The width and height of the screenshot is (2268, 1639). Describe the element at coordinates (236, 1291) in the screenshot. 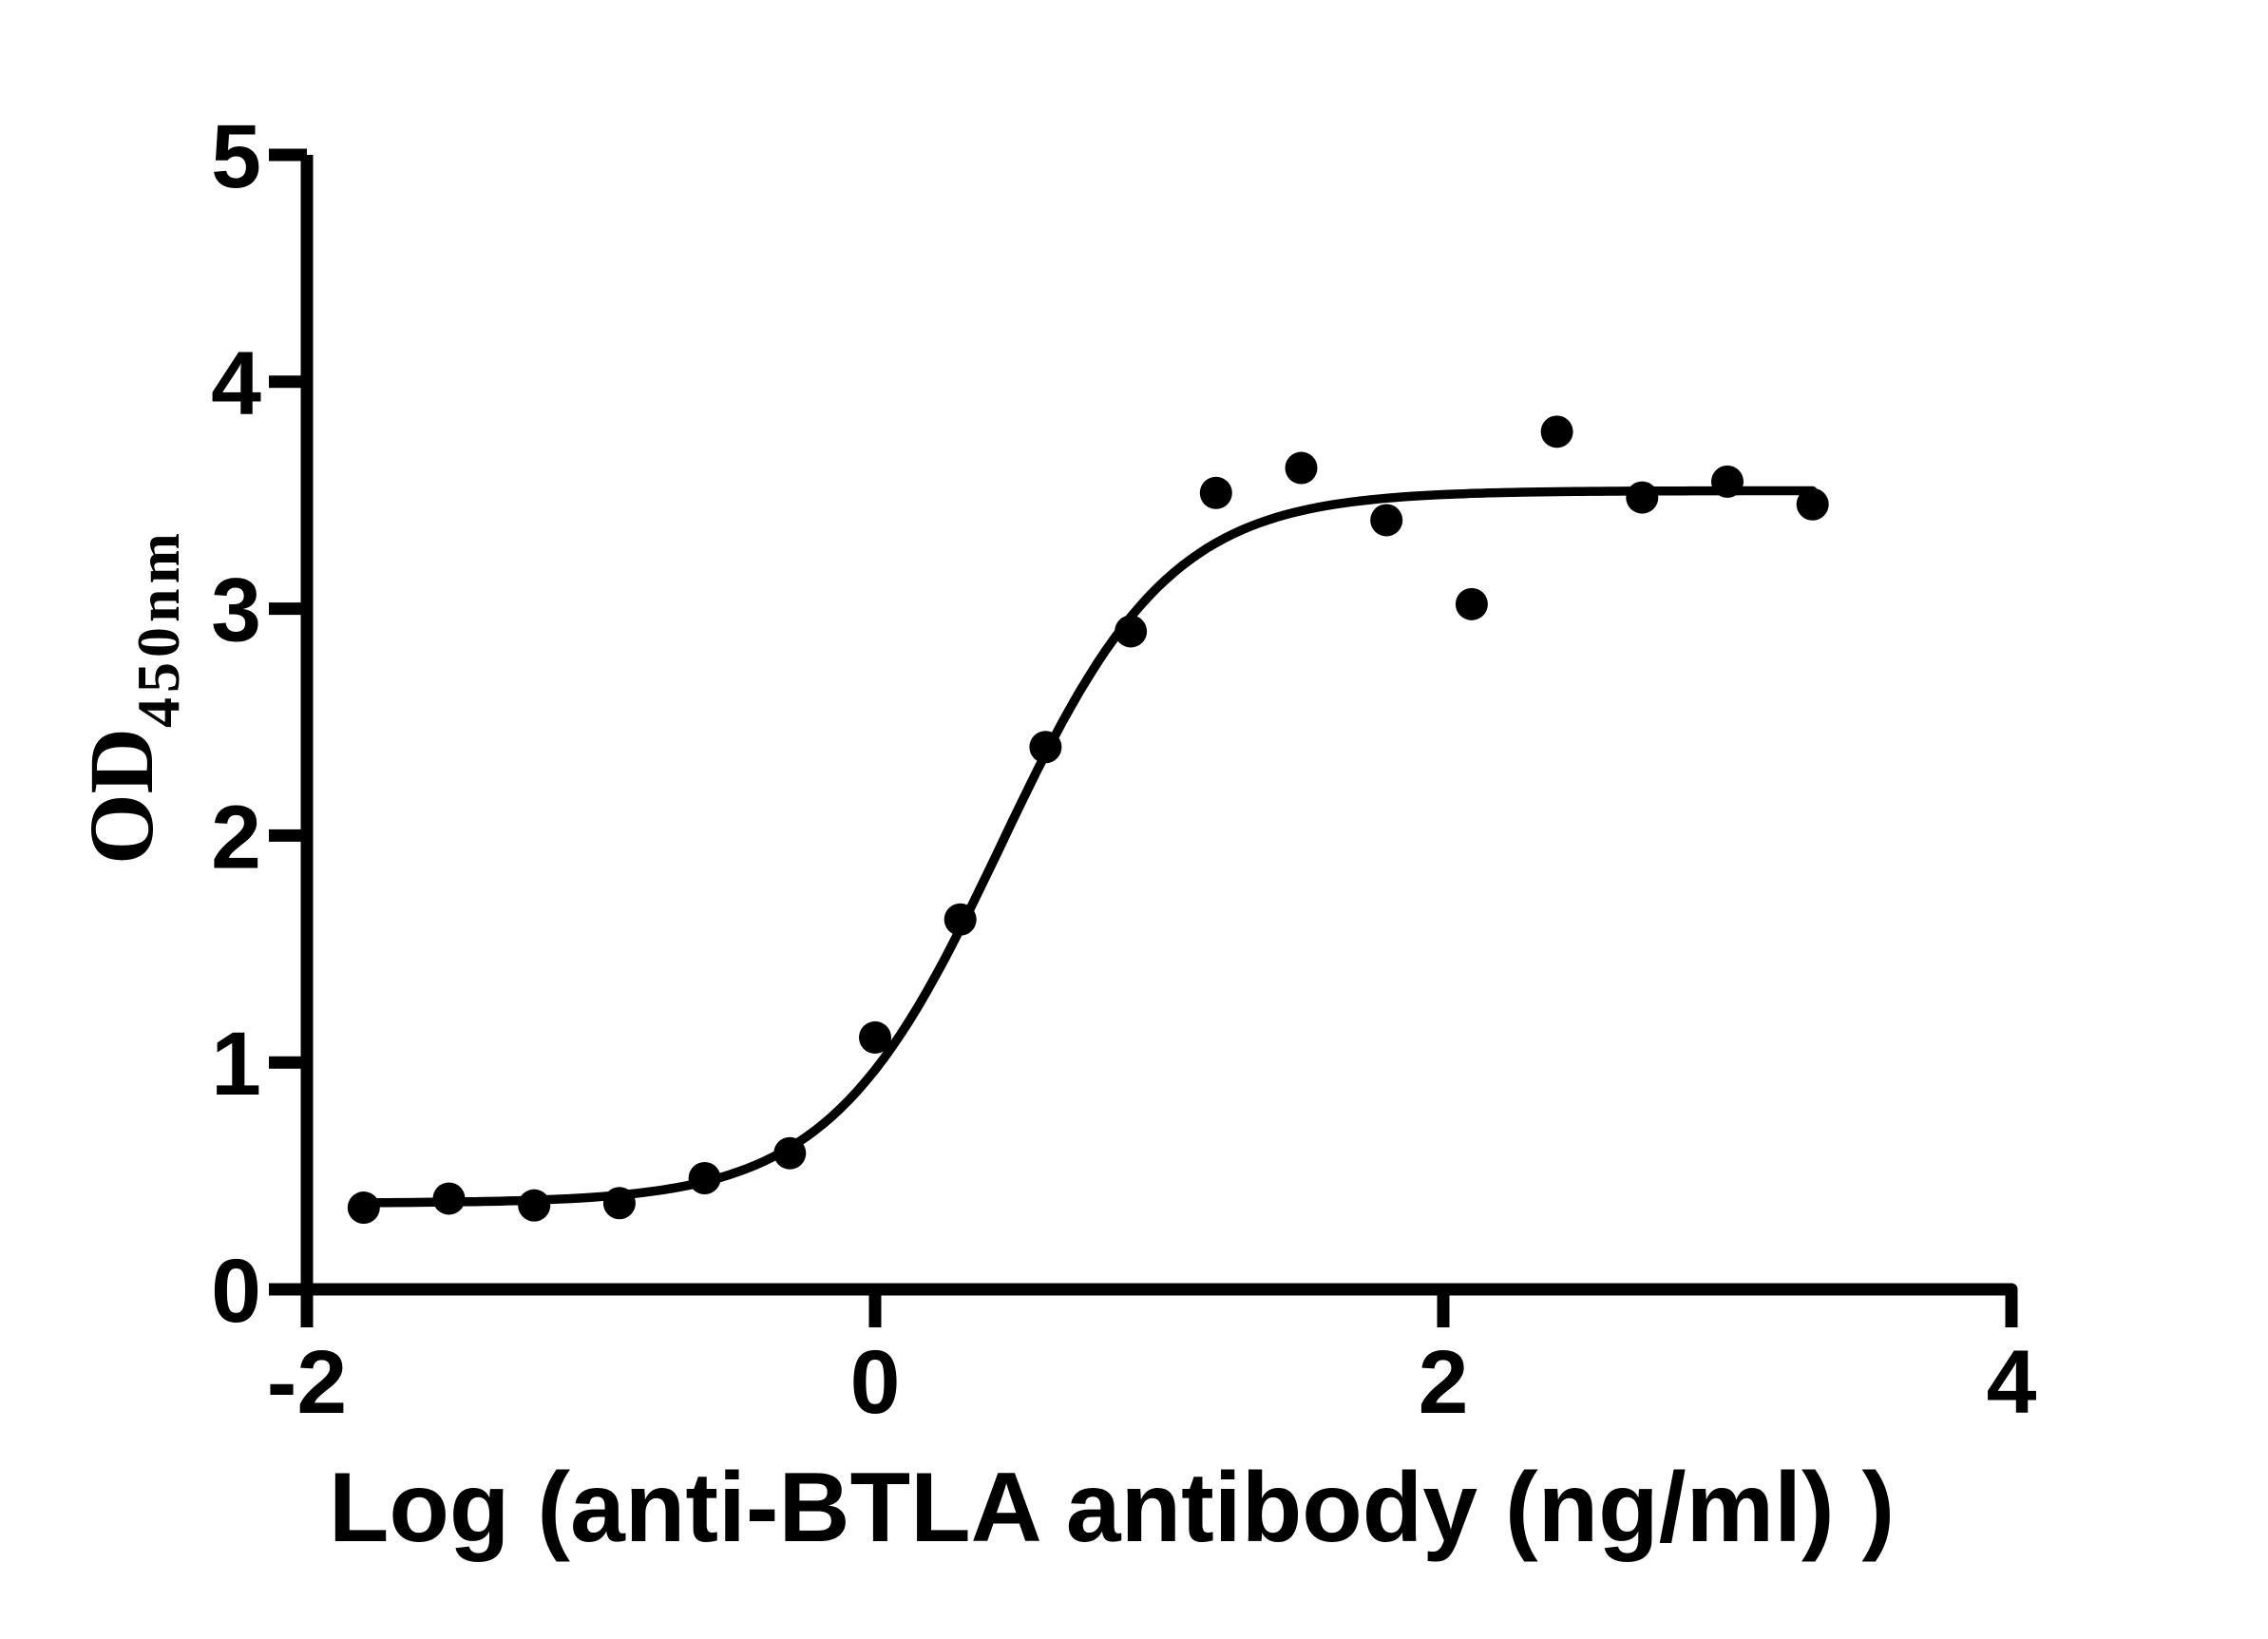

I see `y-tick-label: 0` at that location.